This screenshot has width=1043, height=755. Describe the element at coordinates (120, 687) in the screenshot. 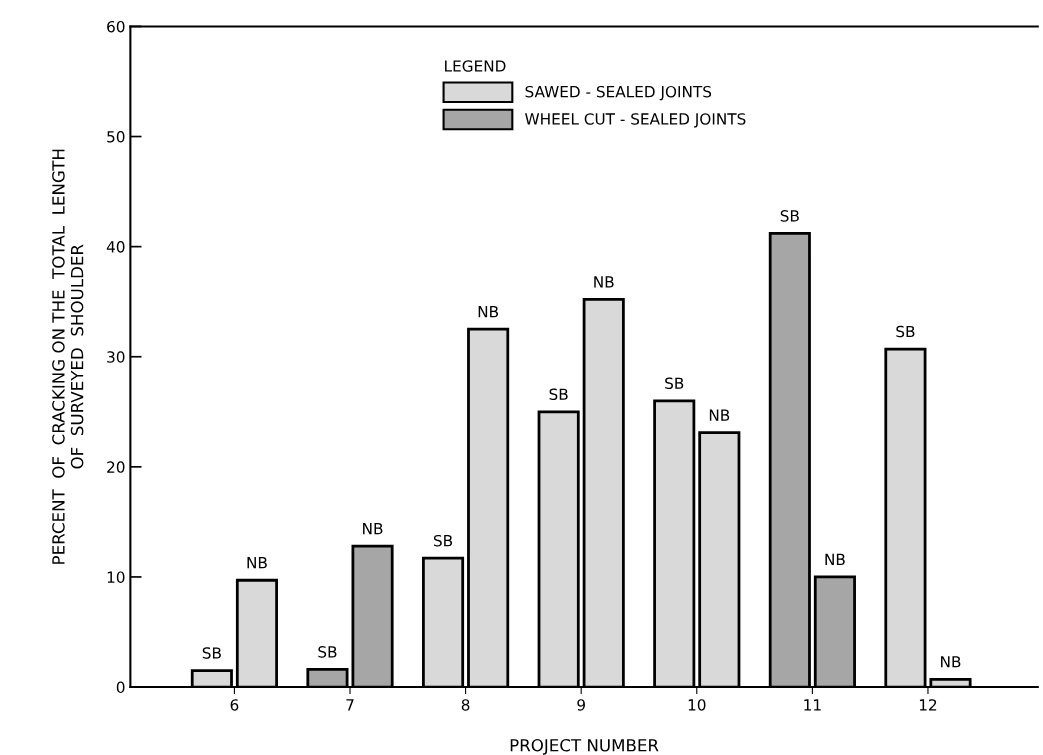

I see `y-tick-label: 0` at that location.